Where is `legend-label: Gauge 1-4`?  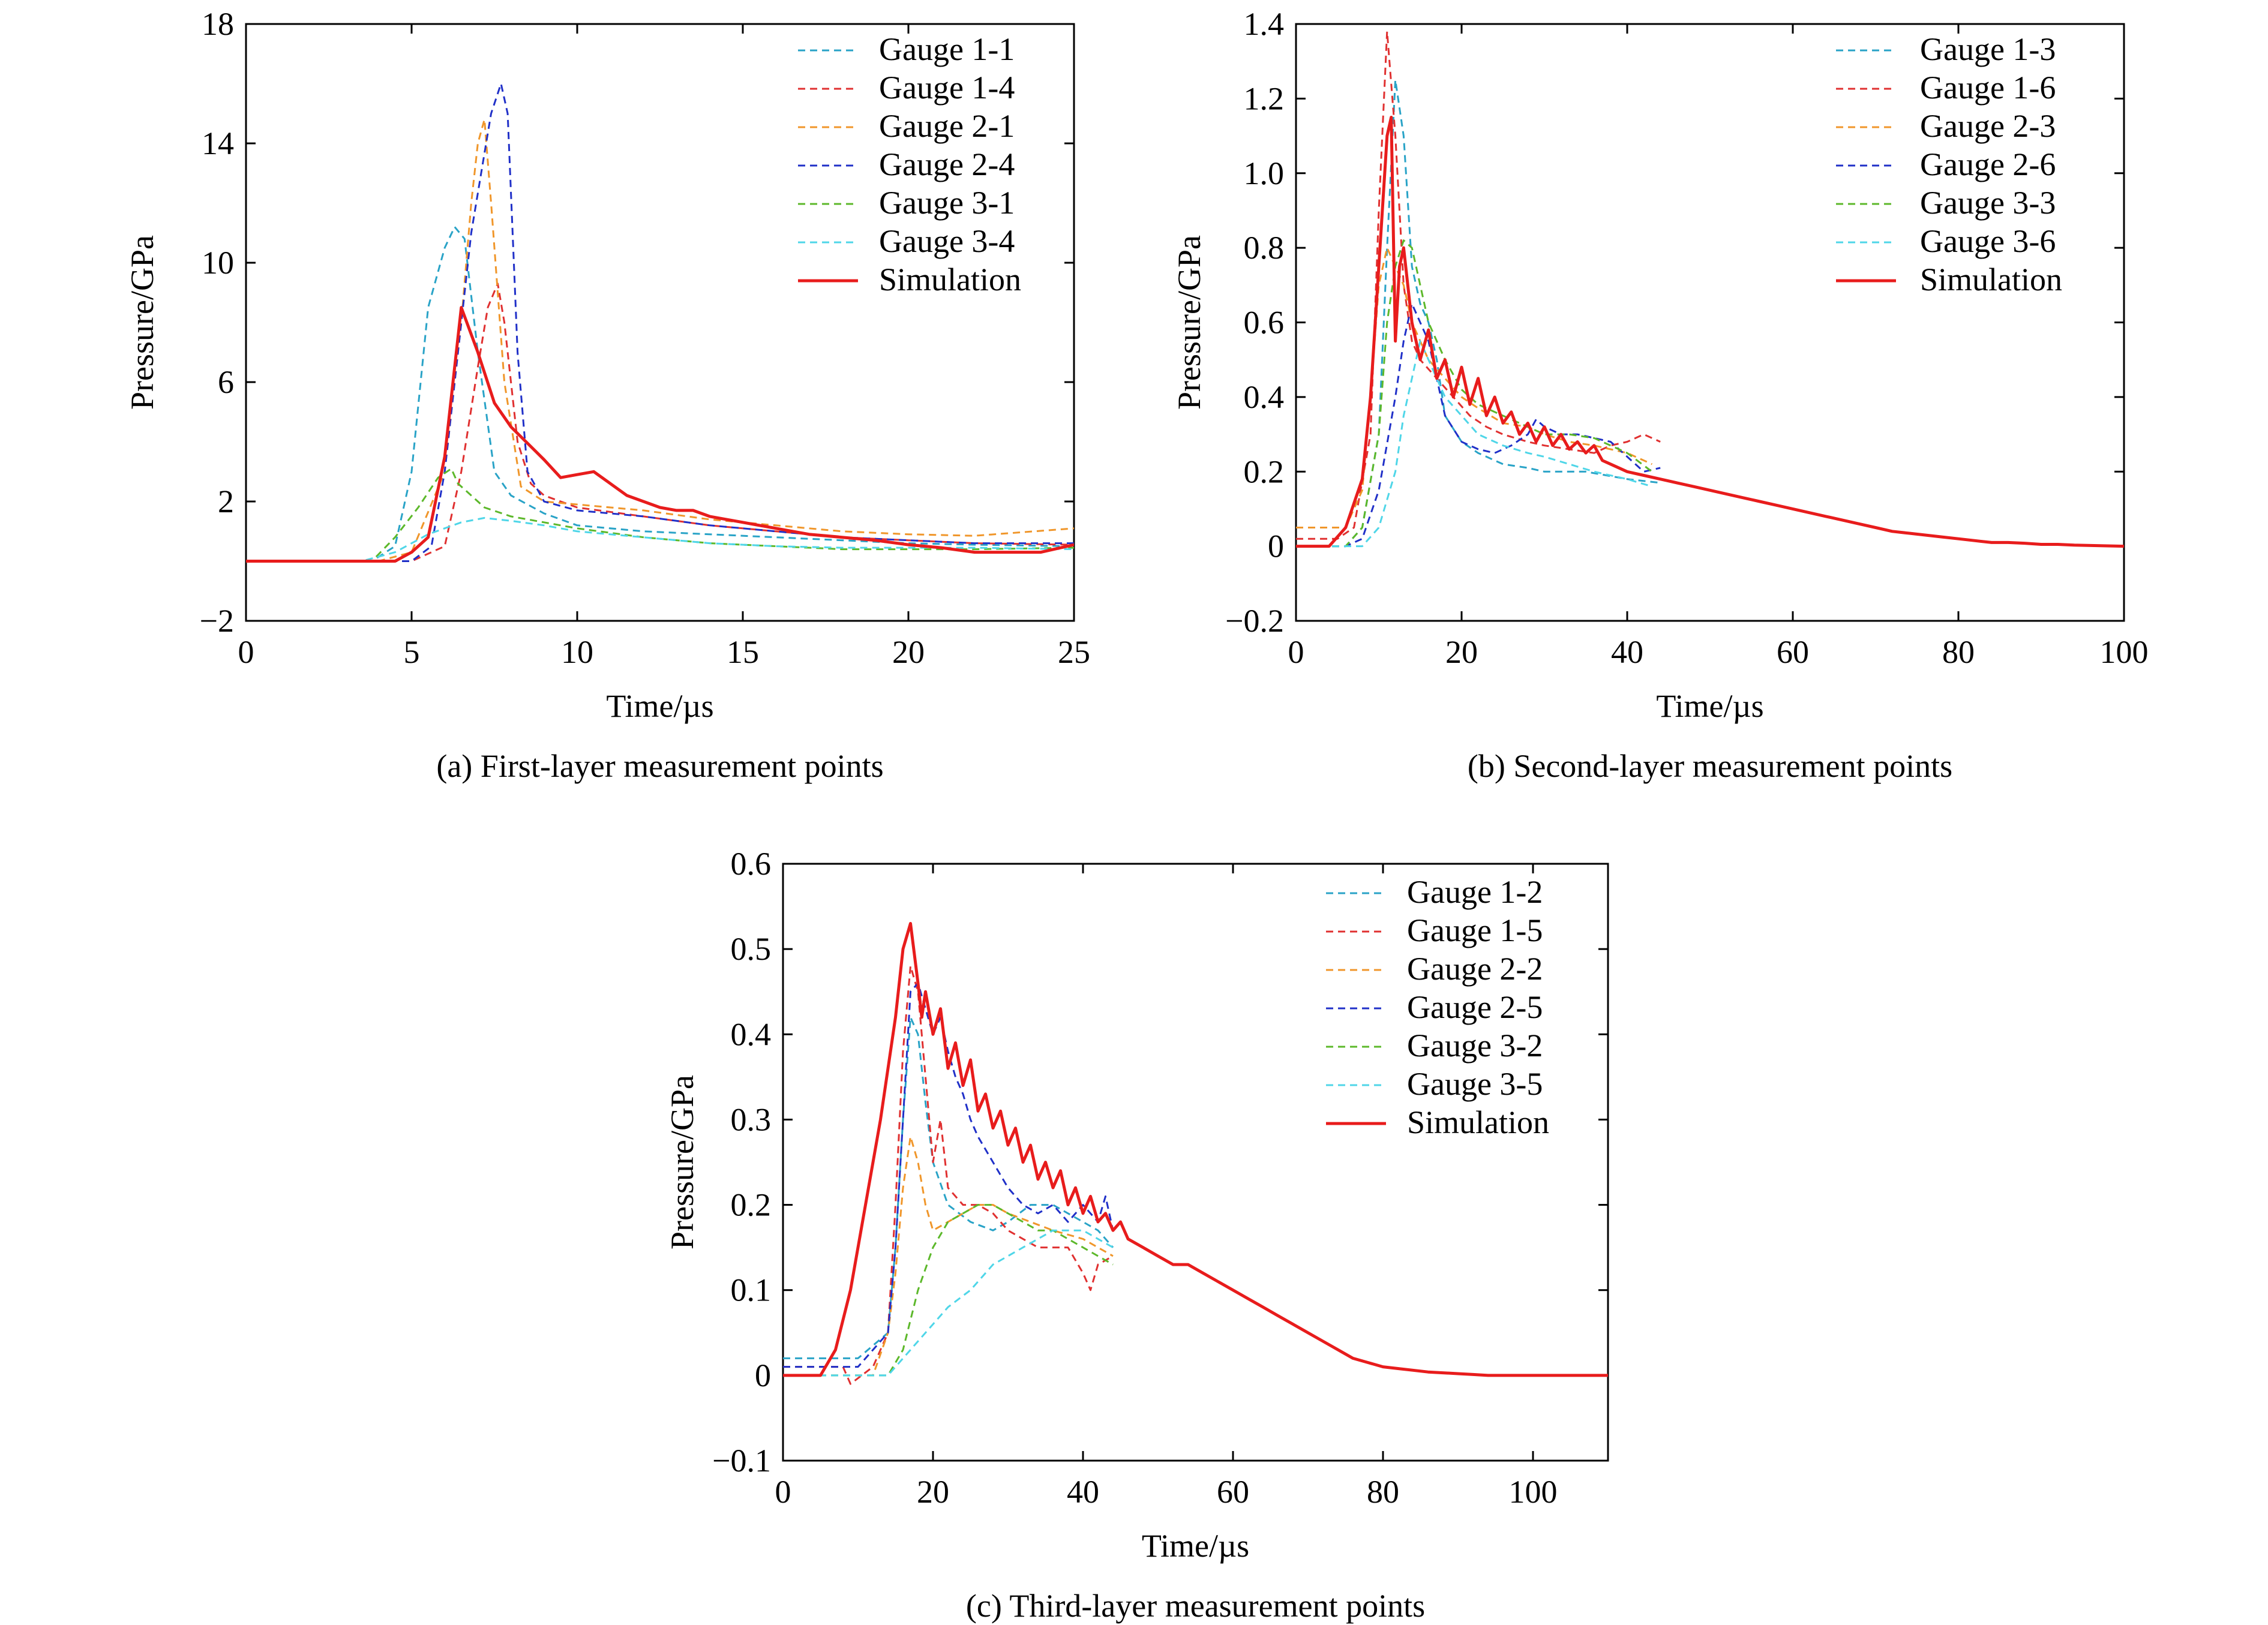
legend-label: Gauge 1-4 is located at coordinates (947, 88).